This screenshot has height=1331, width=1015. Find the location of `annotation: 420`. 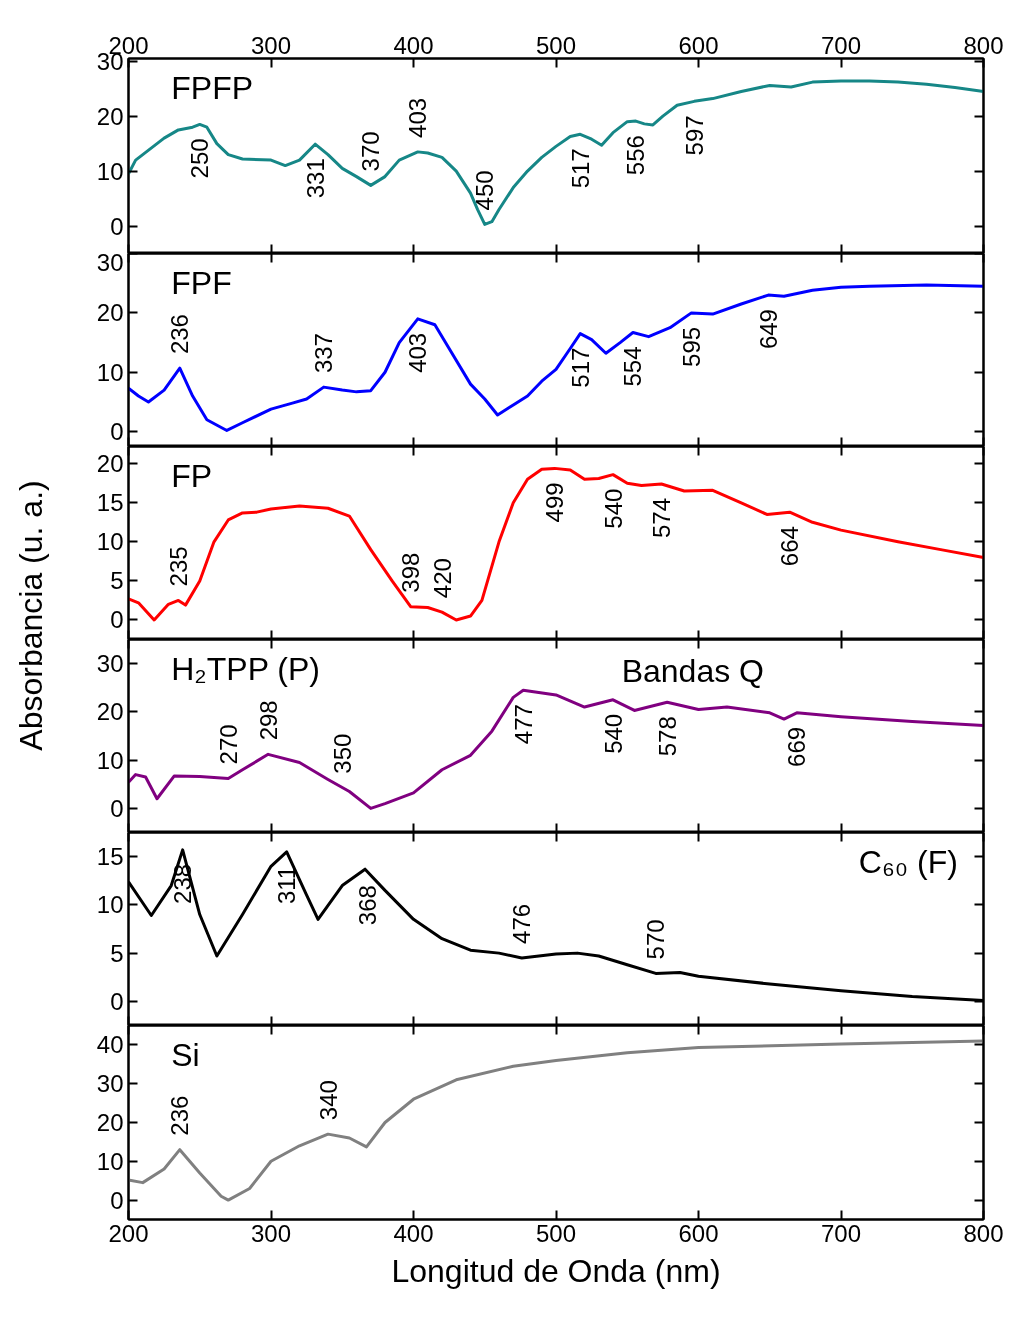

annotation: 420 is located at coordinates (442, 578).